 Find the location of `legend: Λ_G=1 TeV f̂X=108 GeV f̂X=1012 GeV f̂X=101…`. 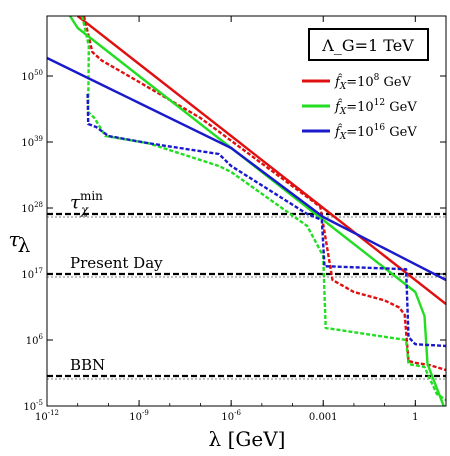

legend: Λ_G=1 TeV f̂X=108 GeV f̂X=1012 GeV f̂X=101… is located at coordinates (366, 87).